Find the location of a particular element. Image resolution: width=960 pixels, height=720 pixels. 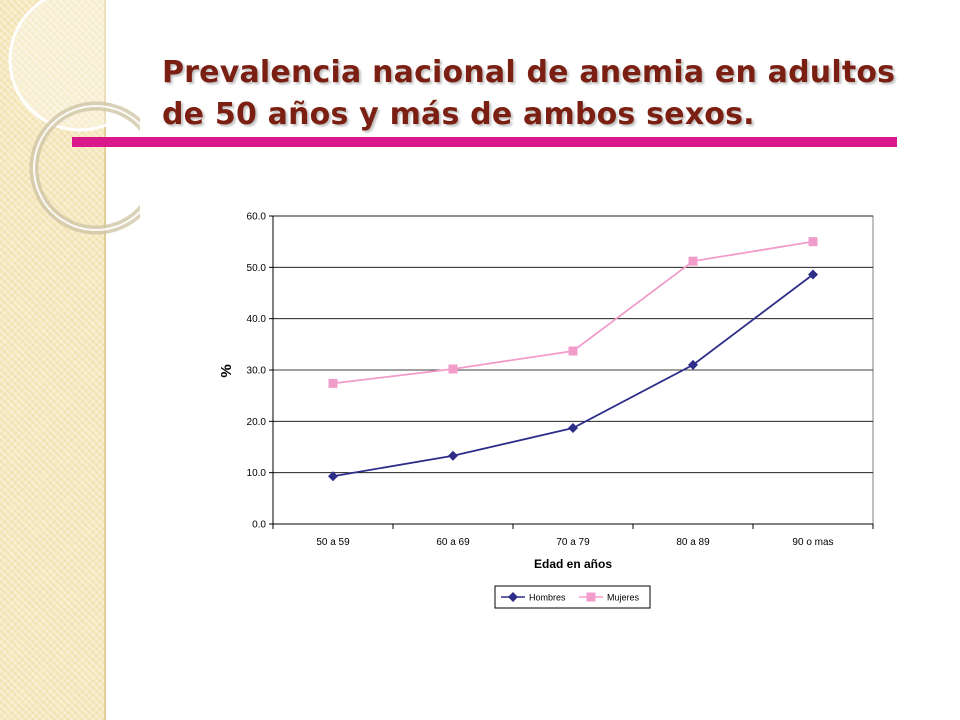

x-axis-label: Edad en años is located at coordinates (573, 564).